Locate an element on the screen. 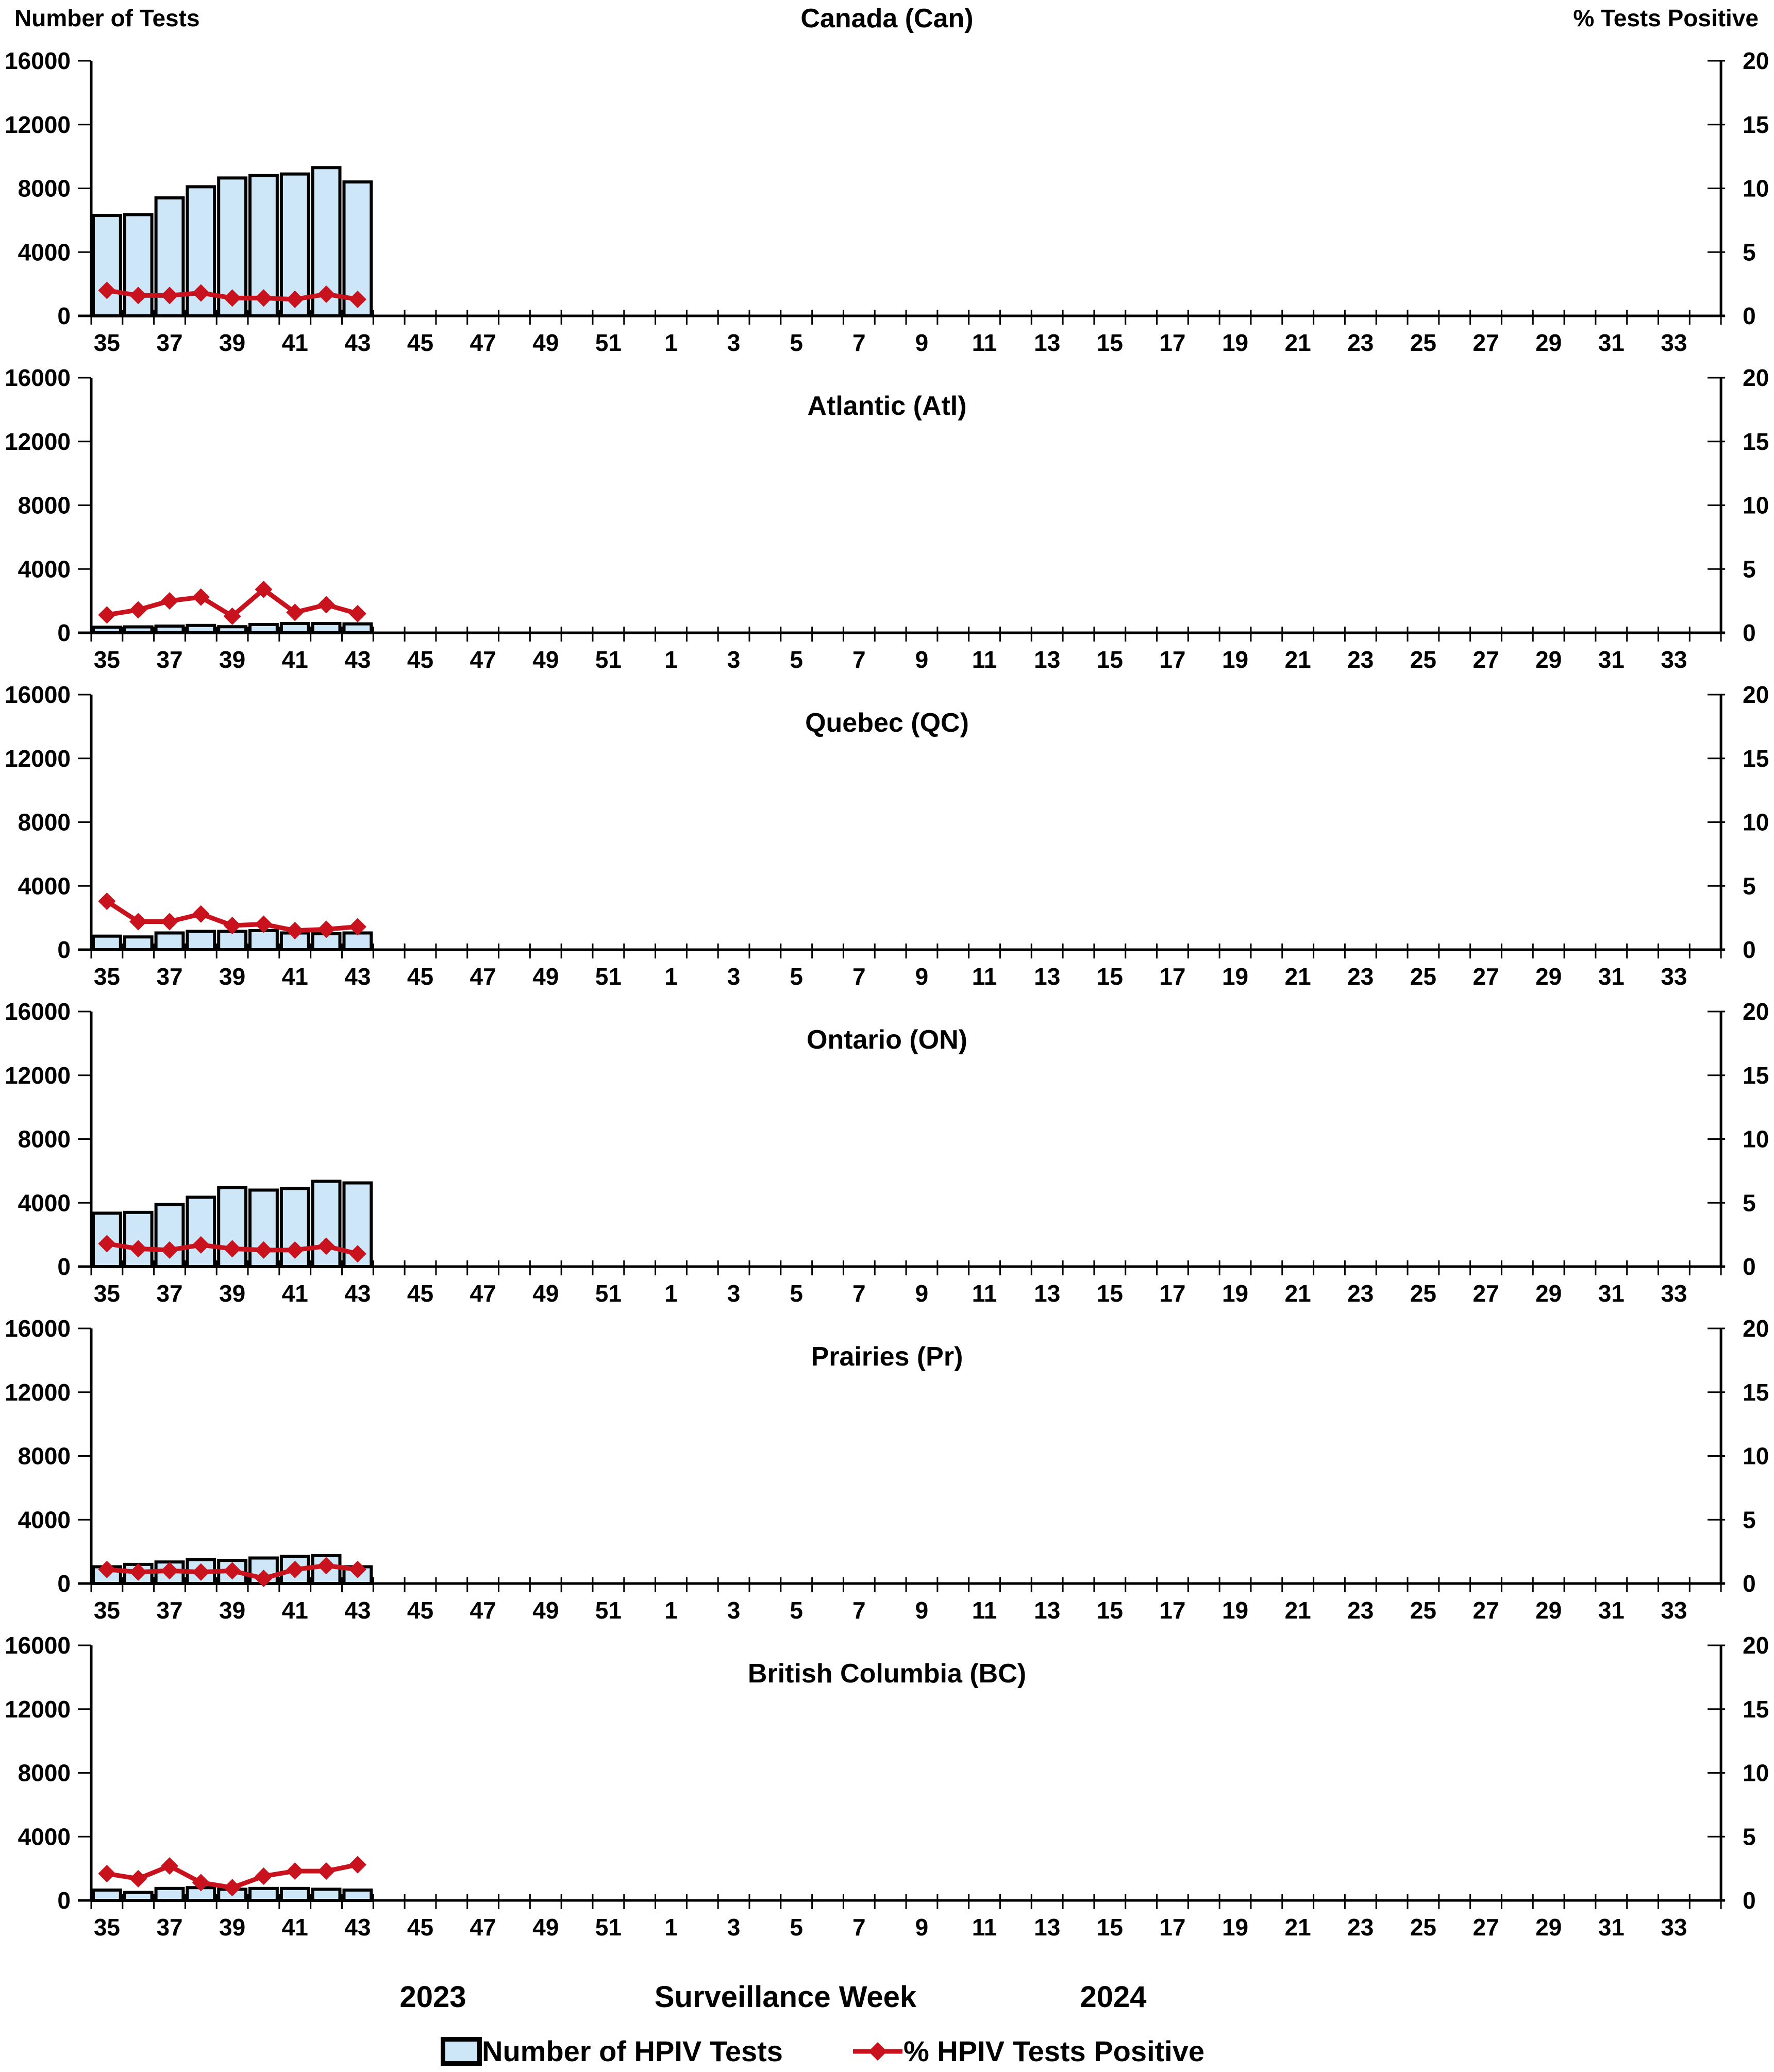  week-label: 23 is located at coordinates (1360, 1928).